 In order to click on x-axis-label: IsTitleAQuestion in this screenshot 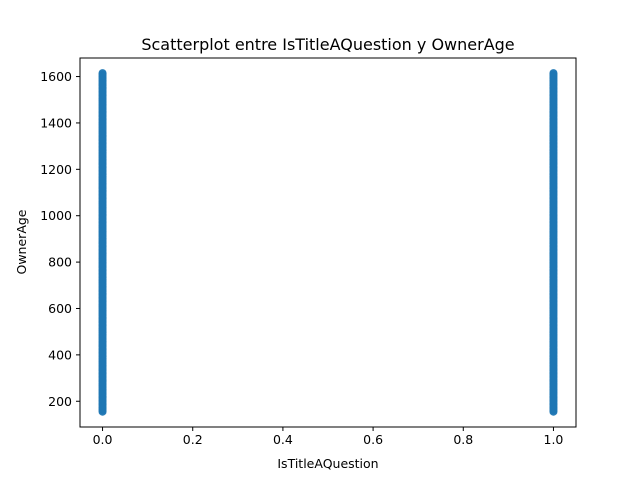, I will do `click(327, 463)`.